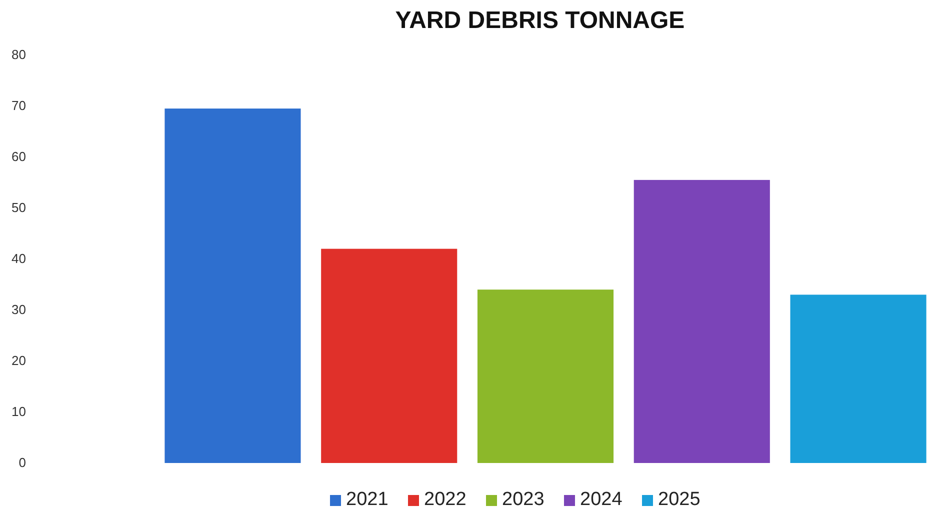  Describe the element at coordinates (19, 106) in the screenshot. I see `y-tick-label: 70` at that location.